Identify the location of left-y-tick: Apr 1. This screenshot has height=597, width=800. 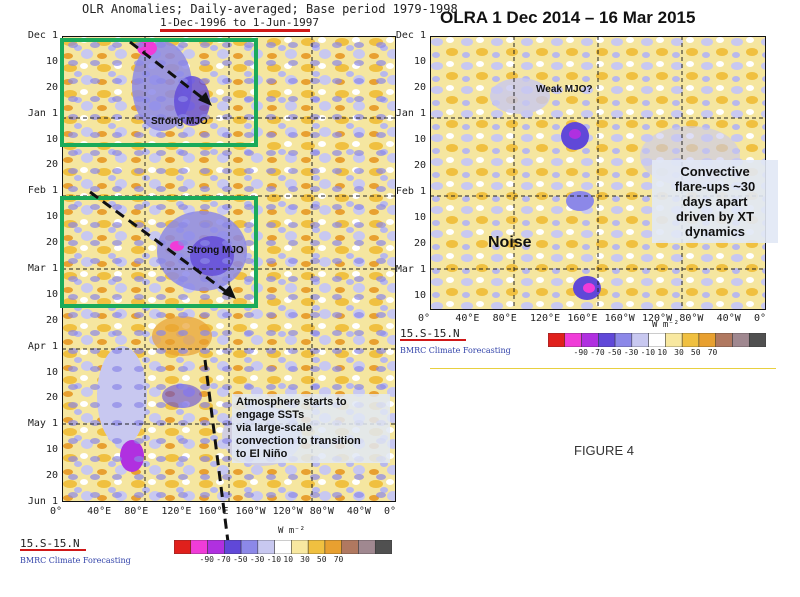
(42, 346).